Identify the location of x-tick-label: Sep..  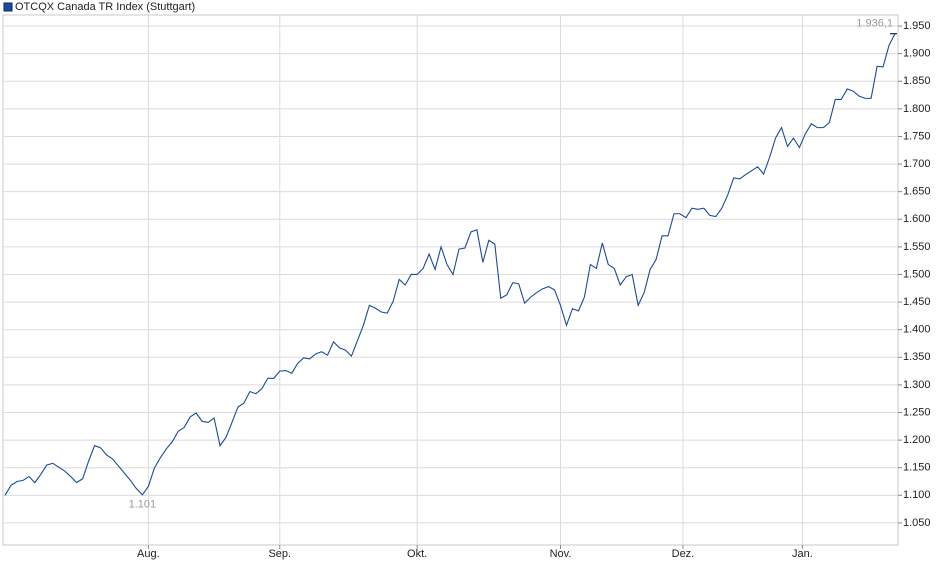
(279, 554).